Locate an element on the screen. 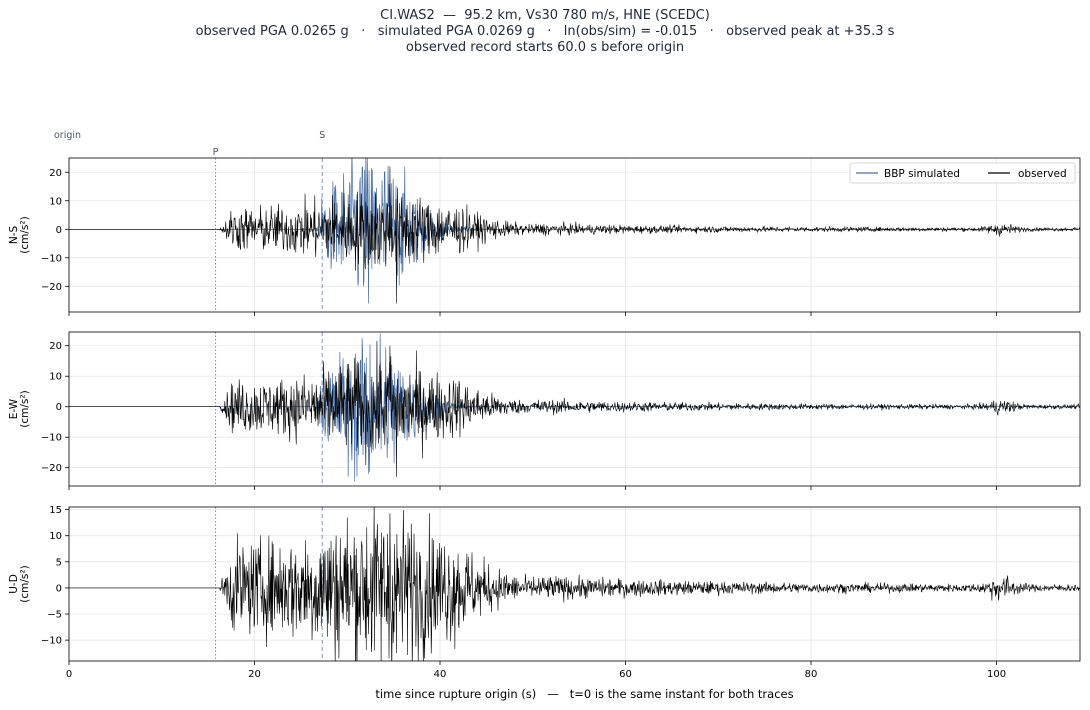 The height and width of the screenshot is (710, 1090). x-tick-label: 60 is located at coordinates (625, 674).